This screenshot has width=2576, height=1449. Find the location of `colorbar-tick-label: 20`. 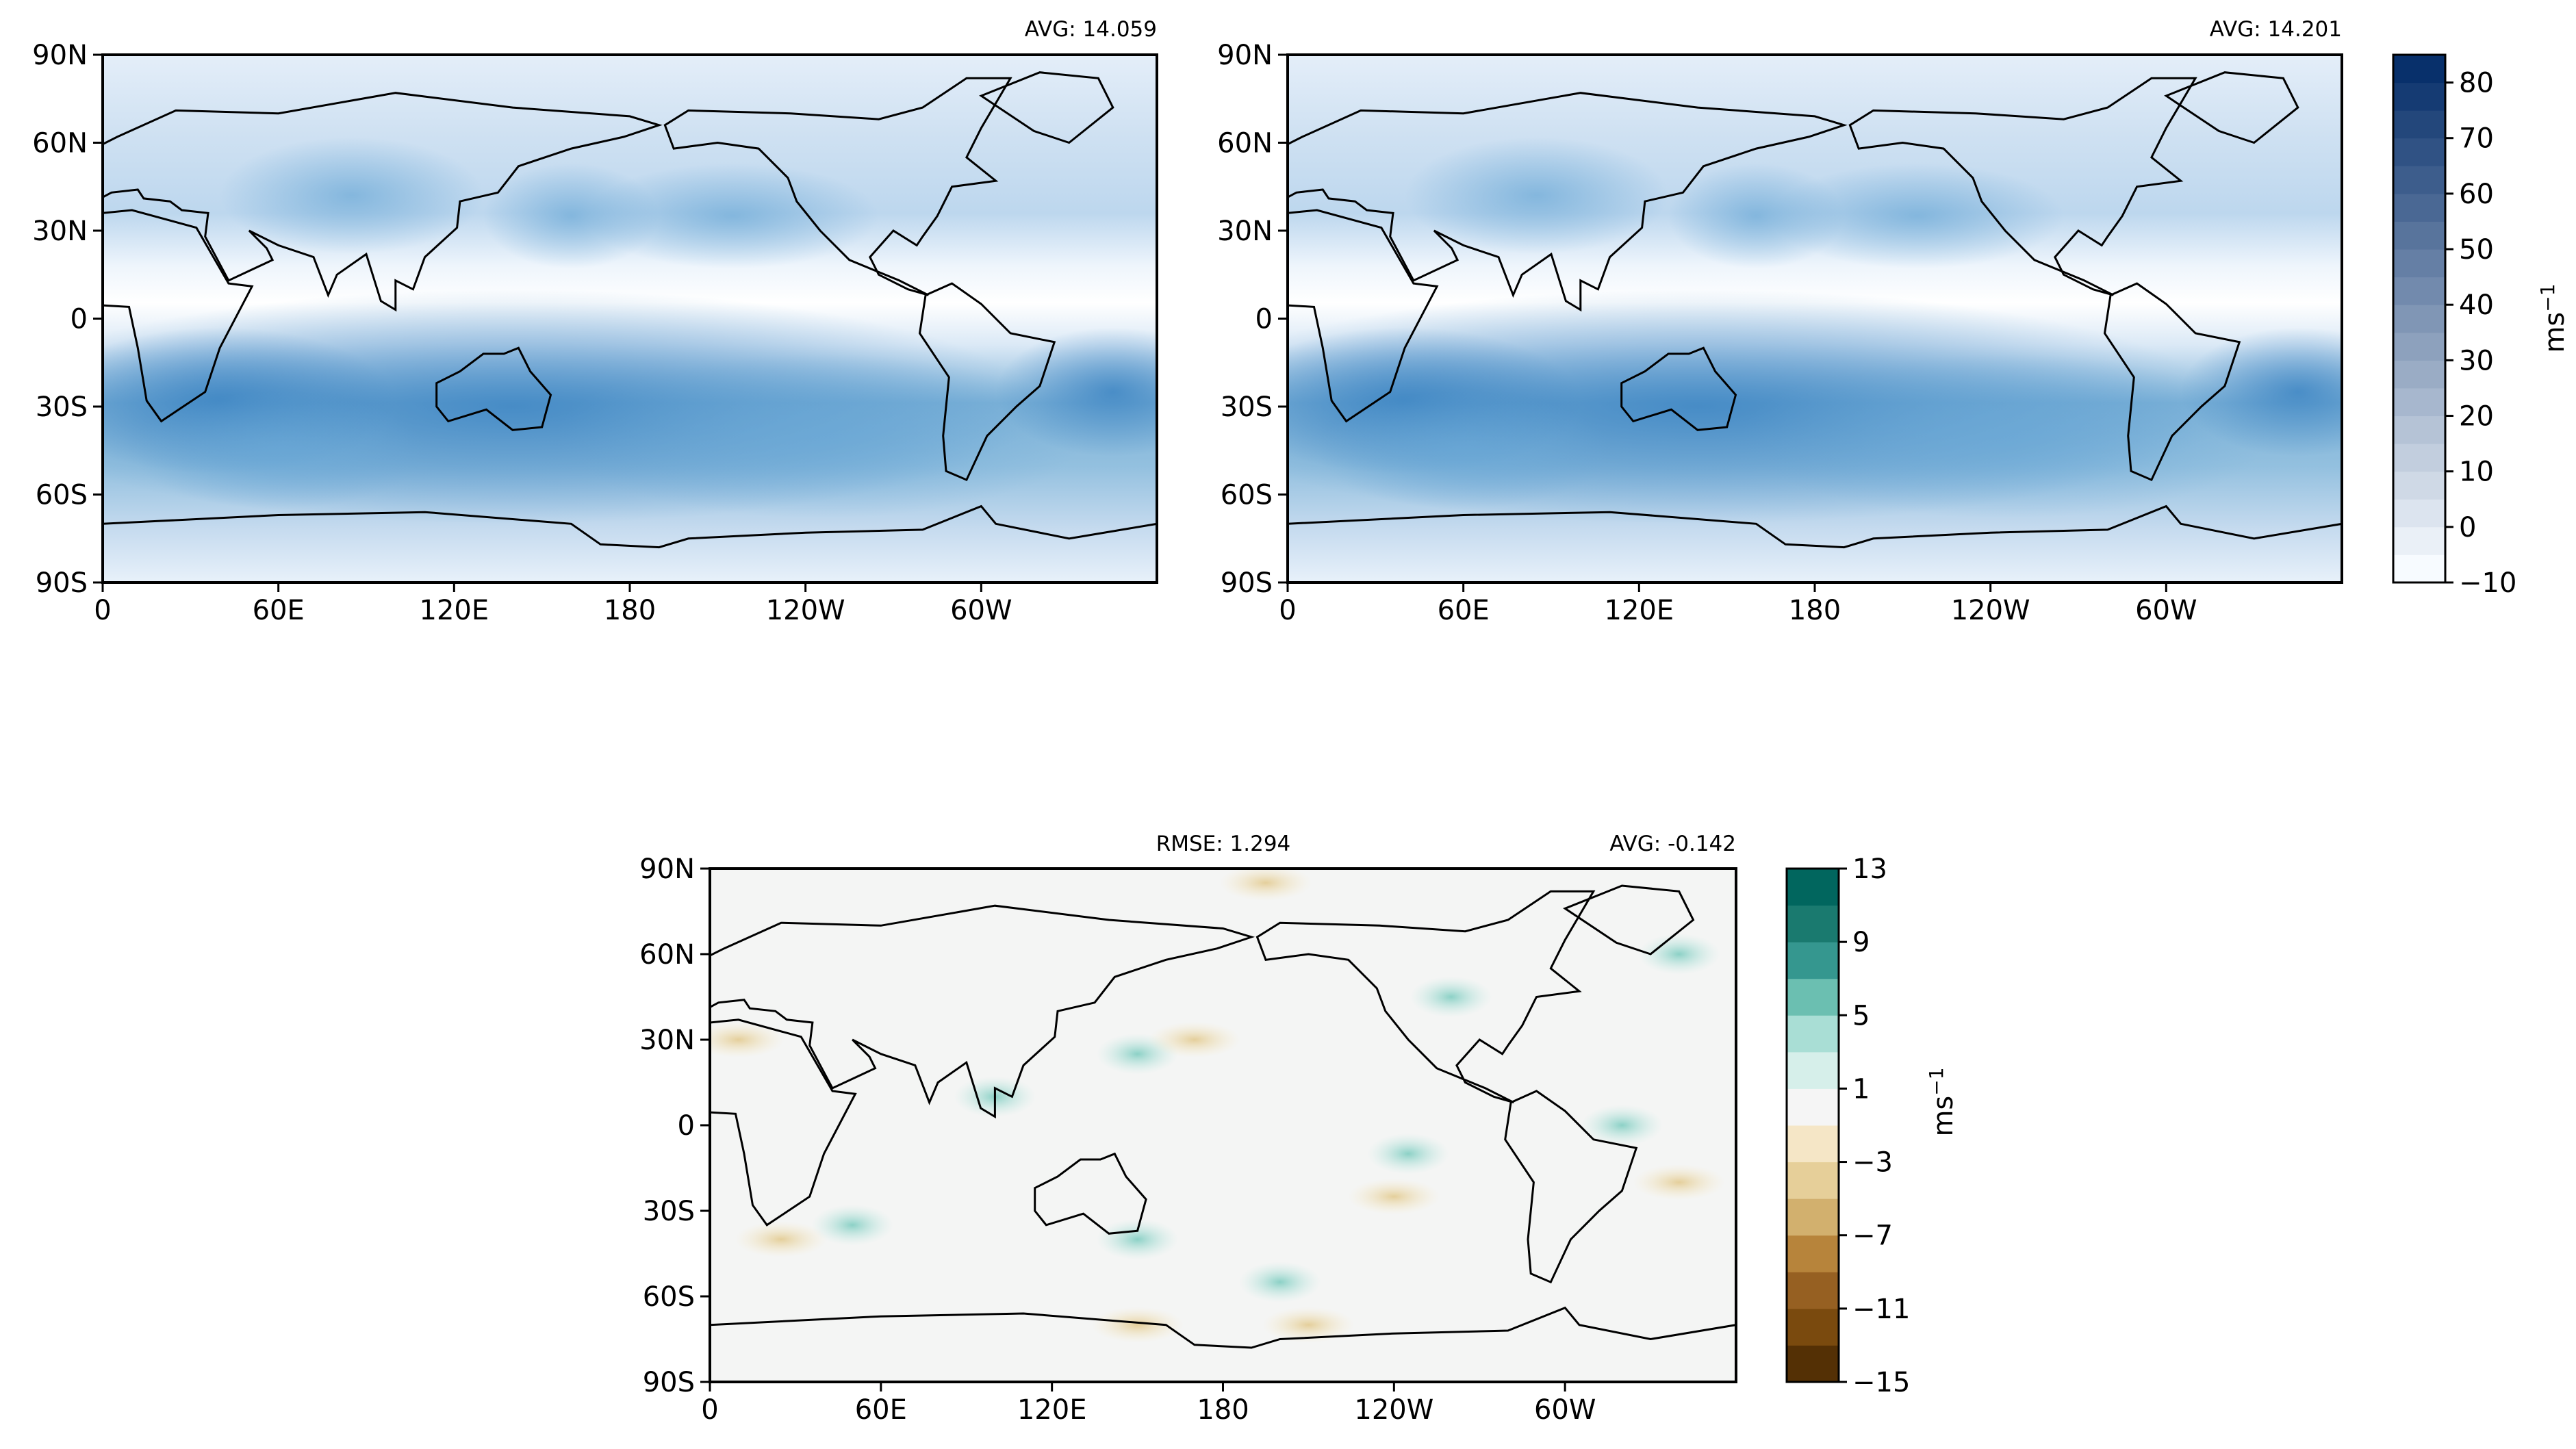

colorbar-tick-label: 20 is located at coordinates (2476, 417).